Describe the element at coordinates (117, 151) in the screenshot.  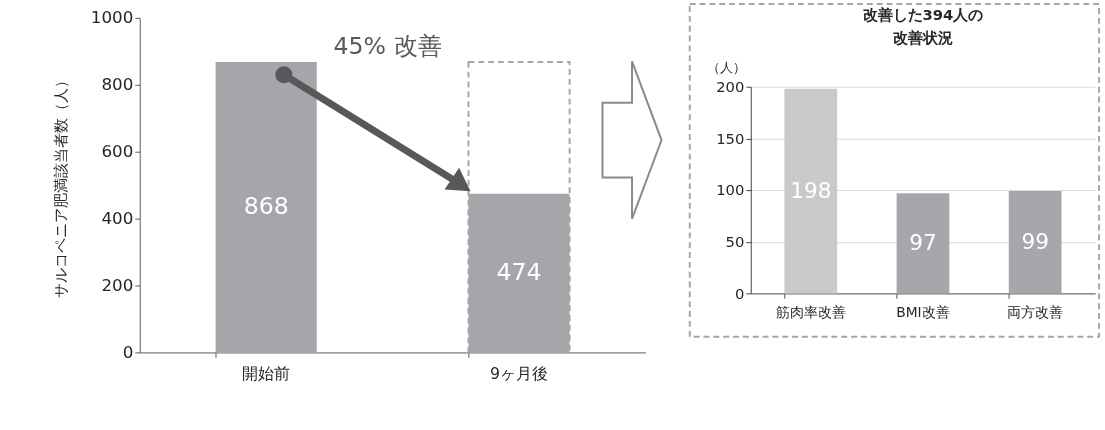
I see `y-tick-label: 600` at that location.